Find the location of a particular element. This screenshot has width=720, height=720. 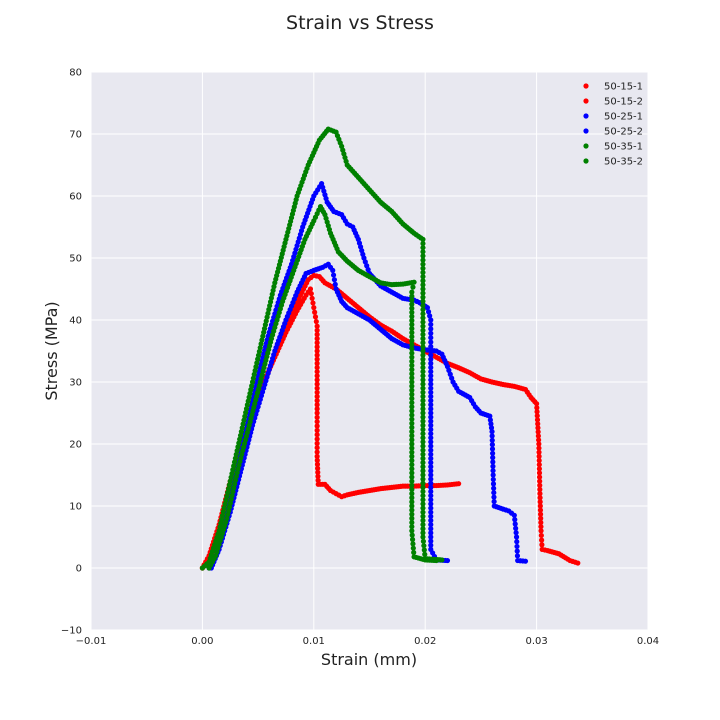

y-tick-label: −10 is located at coordinates (71, 631).